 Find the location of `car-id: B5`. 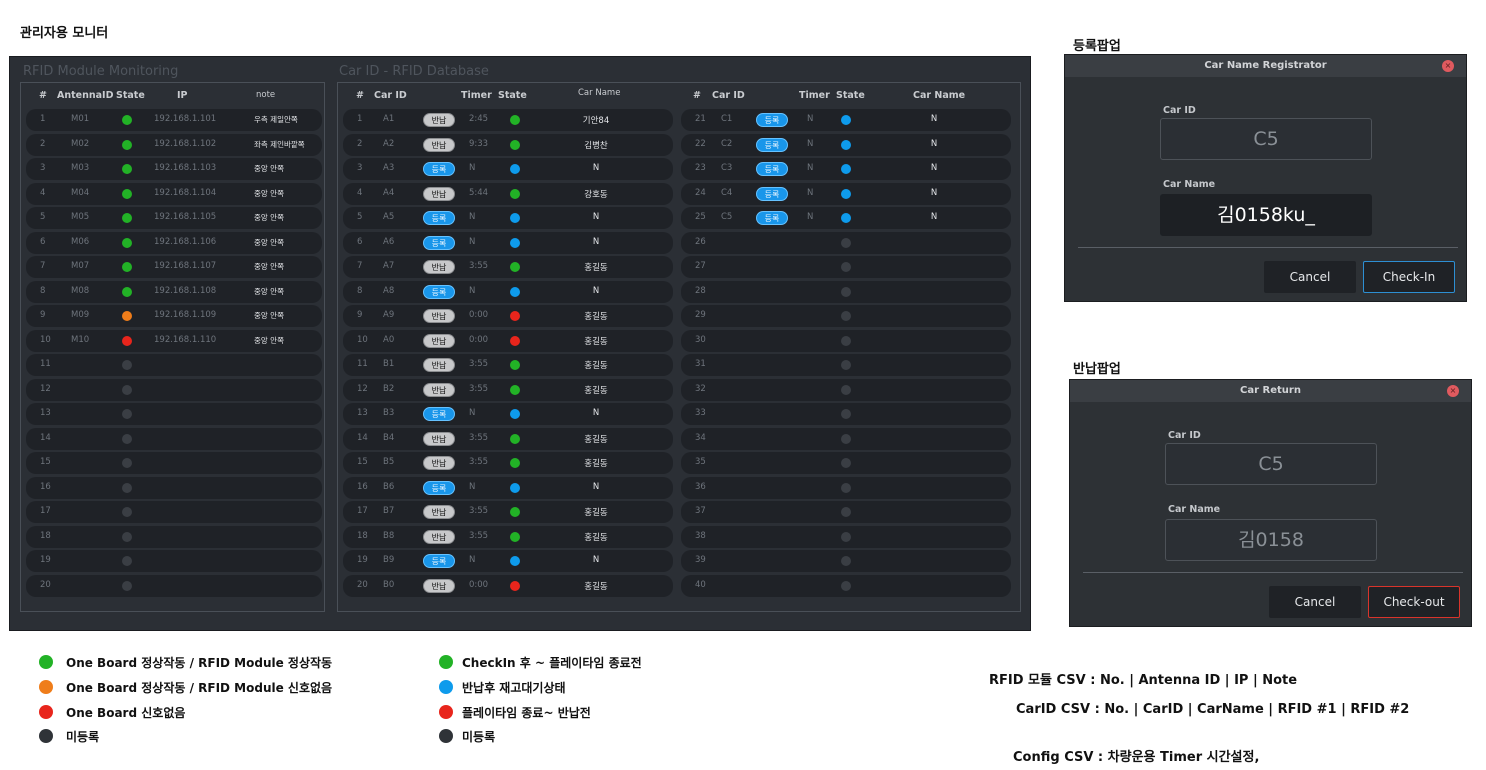

car-id: B5 is located at coordinates (389, 462).